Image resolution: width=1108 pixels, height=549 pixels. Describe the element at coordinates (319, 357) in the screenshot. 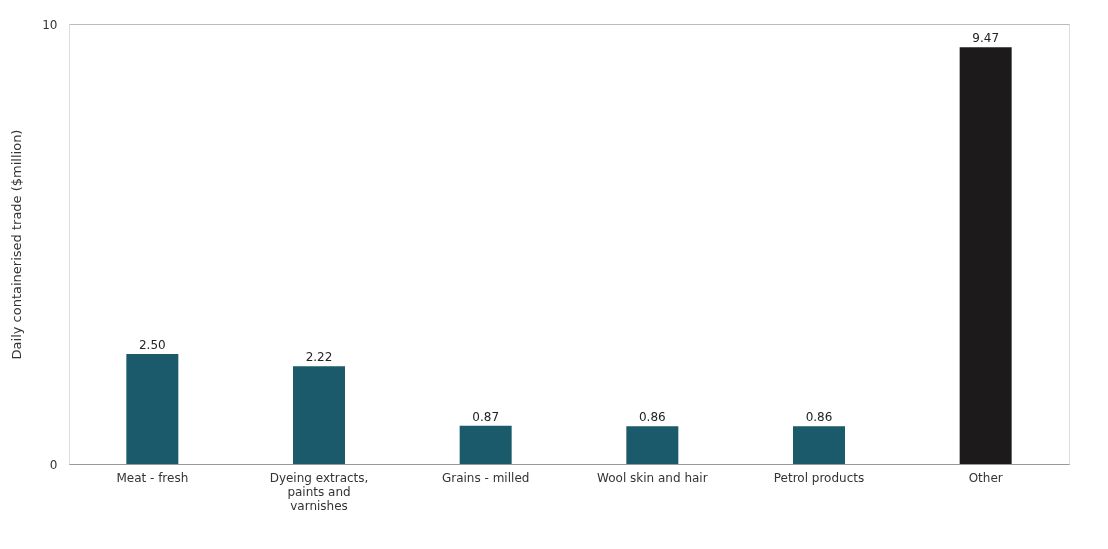

I see `data-label: 2.22` at that location.